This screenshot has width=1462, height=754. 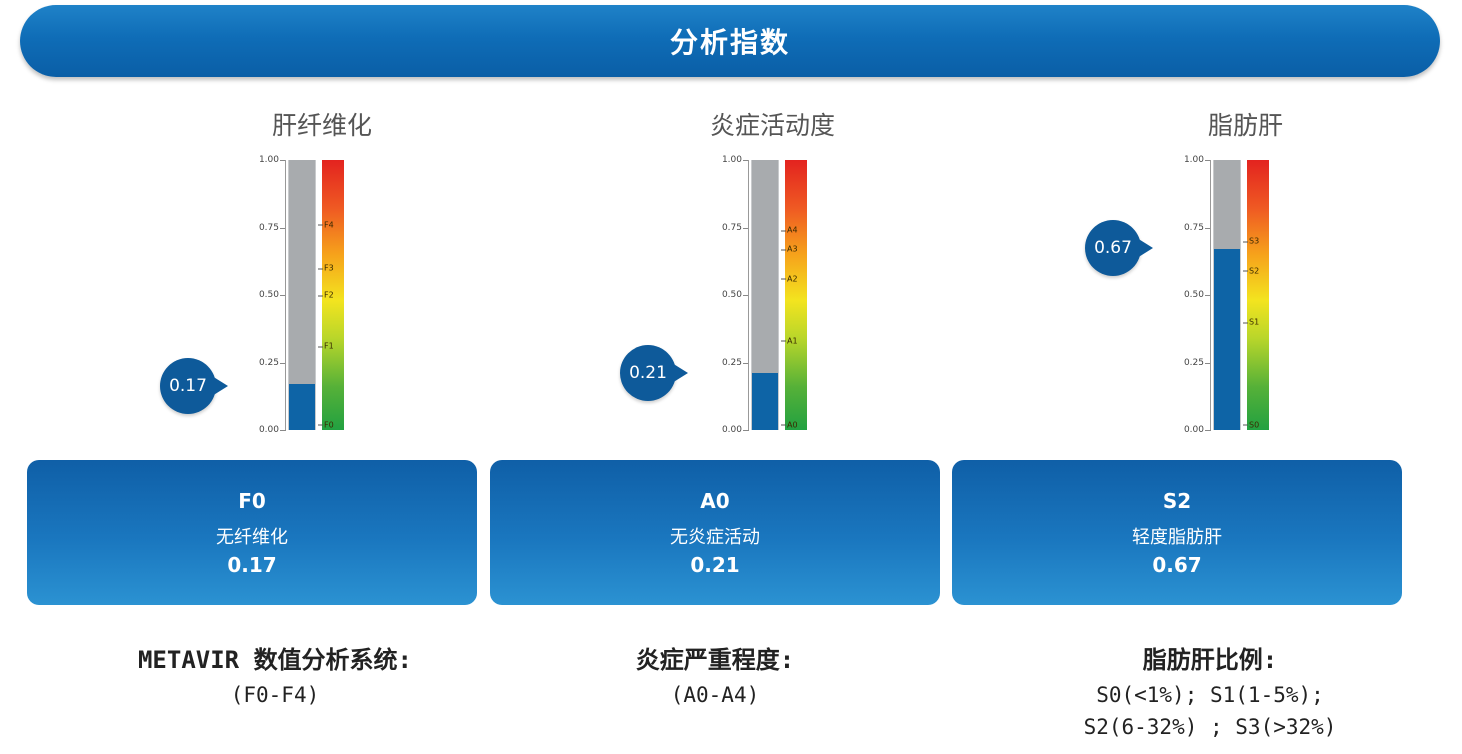 What do you see at coordinates (715, 660) in the screenshot?
I see `desc-title: 炎症严重程度:` at bounding box center [715, 660].